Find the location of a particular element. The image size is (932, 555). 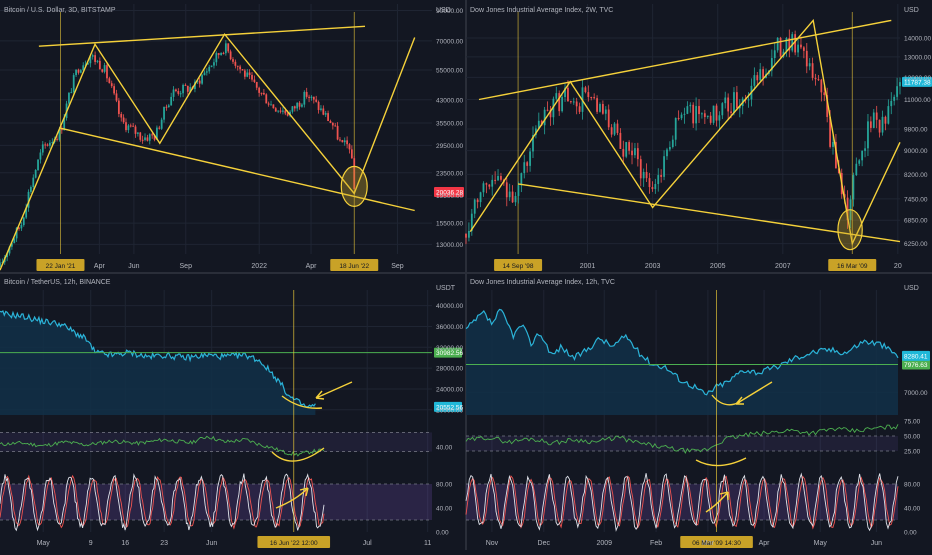

y-tick-label: 15500.00 is located at coordinates (449, 224).